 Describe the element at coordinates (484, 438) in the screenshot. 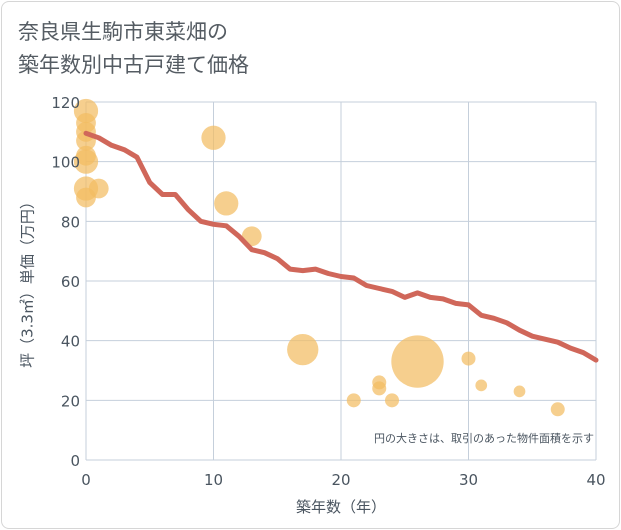

I see `size-legend-note: 円の大きさは、取引のあった物件面積を示す` at that location.